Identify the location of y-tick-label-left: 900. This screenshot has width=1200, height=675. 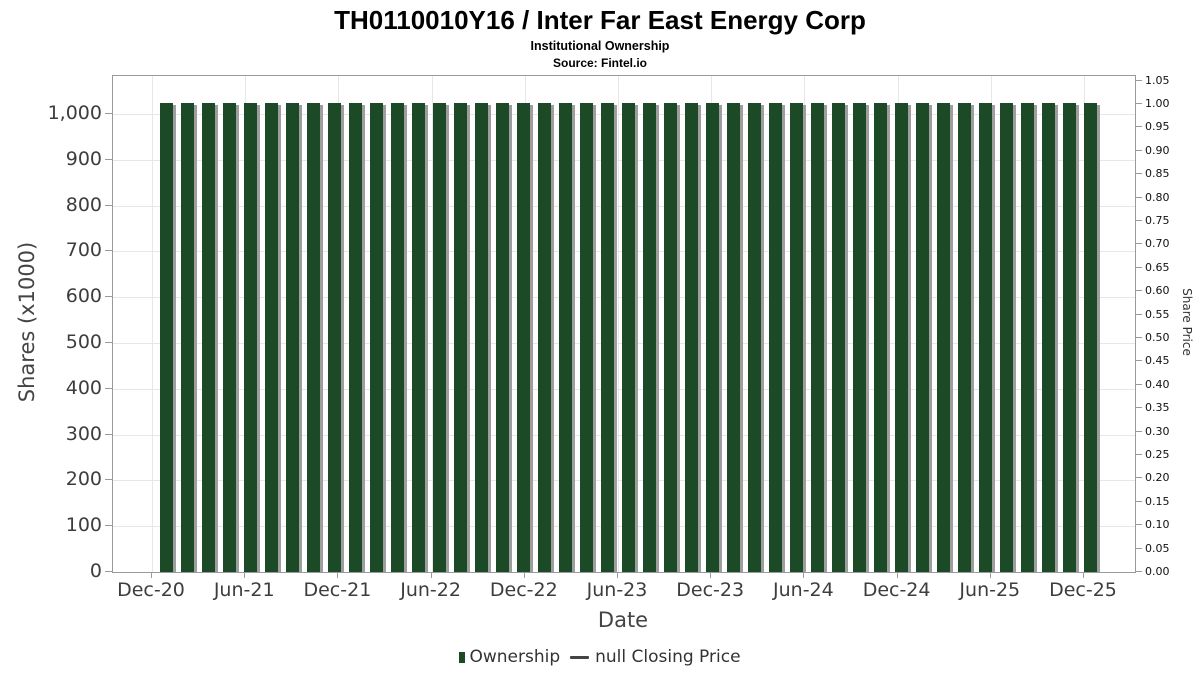
(83, 158).